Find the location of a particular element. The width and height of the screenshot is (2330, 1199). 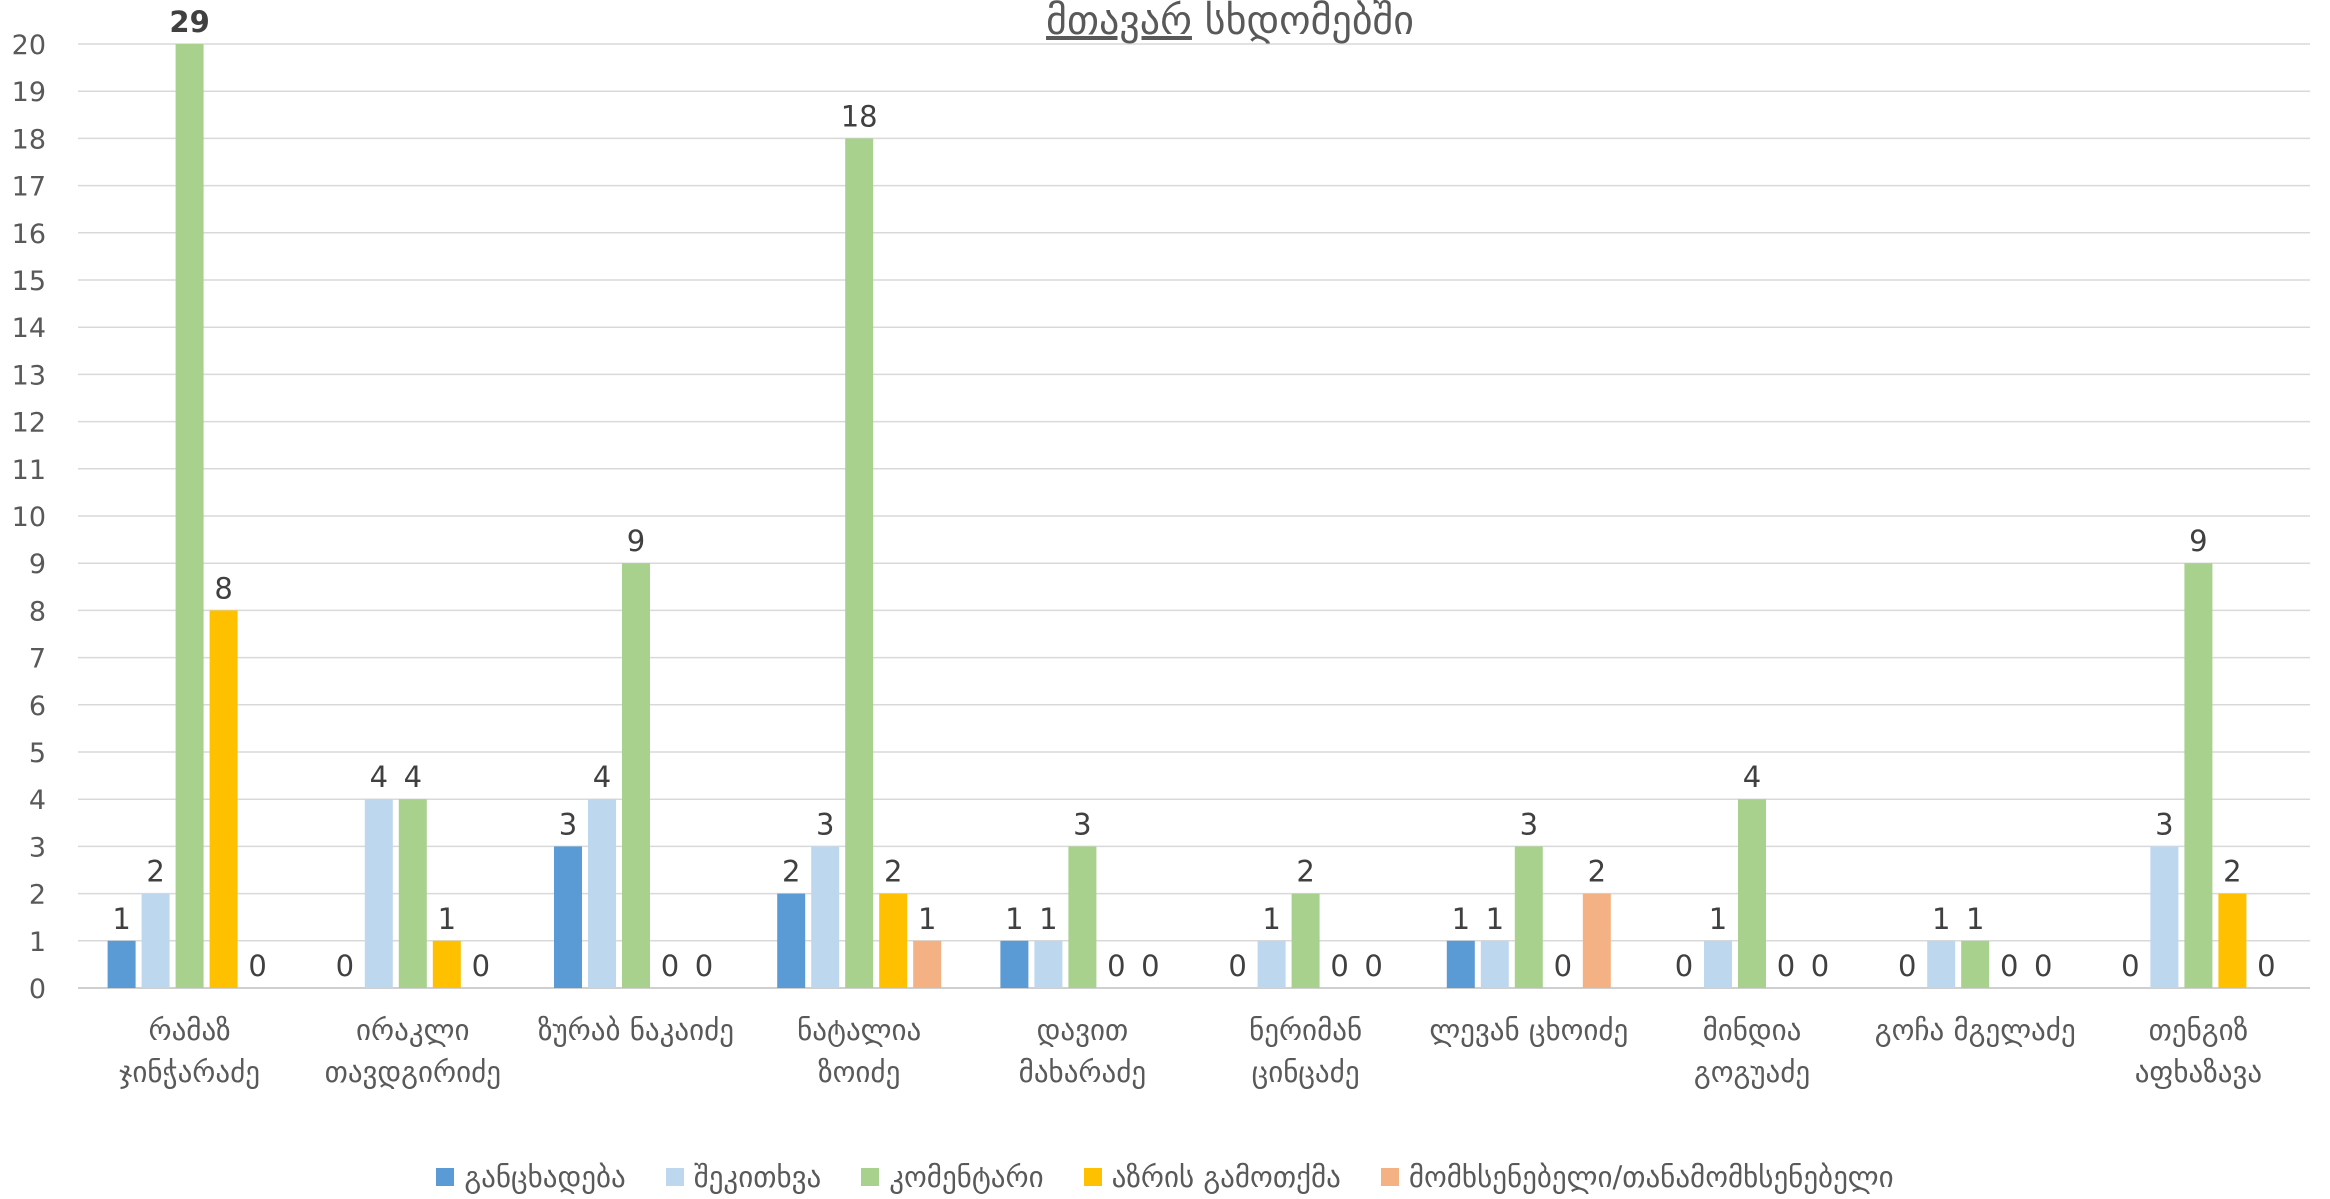

y-tick-label: 14 is located at coordinates (29, 328).